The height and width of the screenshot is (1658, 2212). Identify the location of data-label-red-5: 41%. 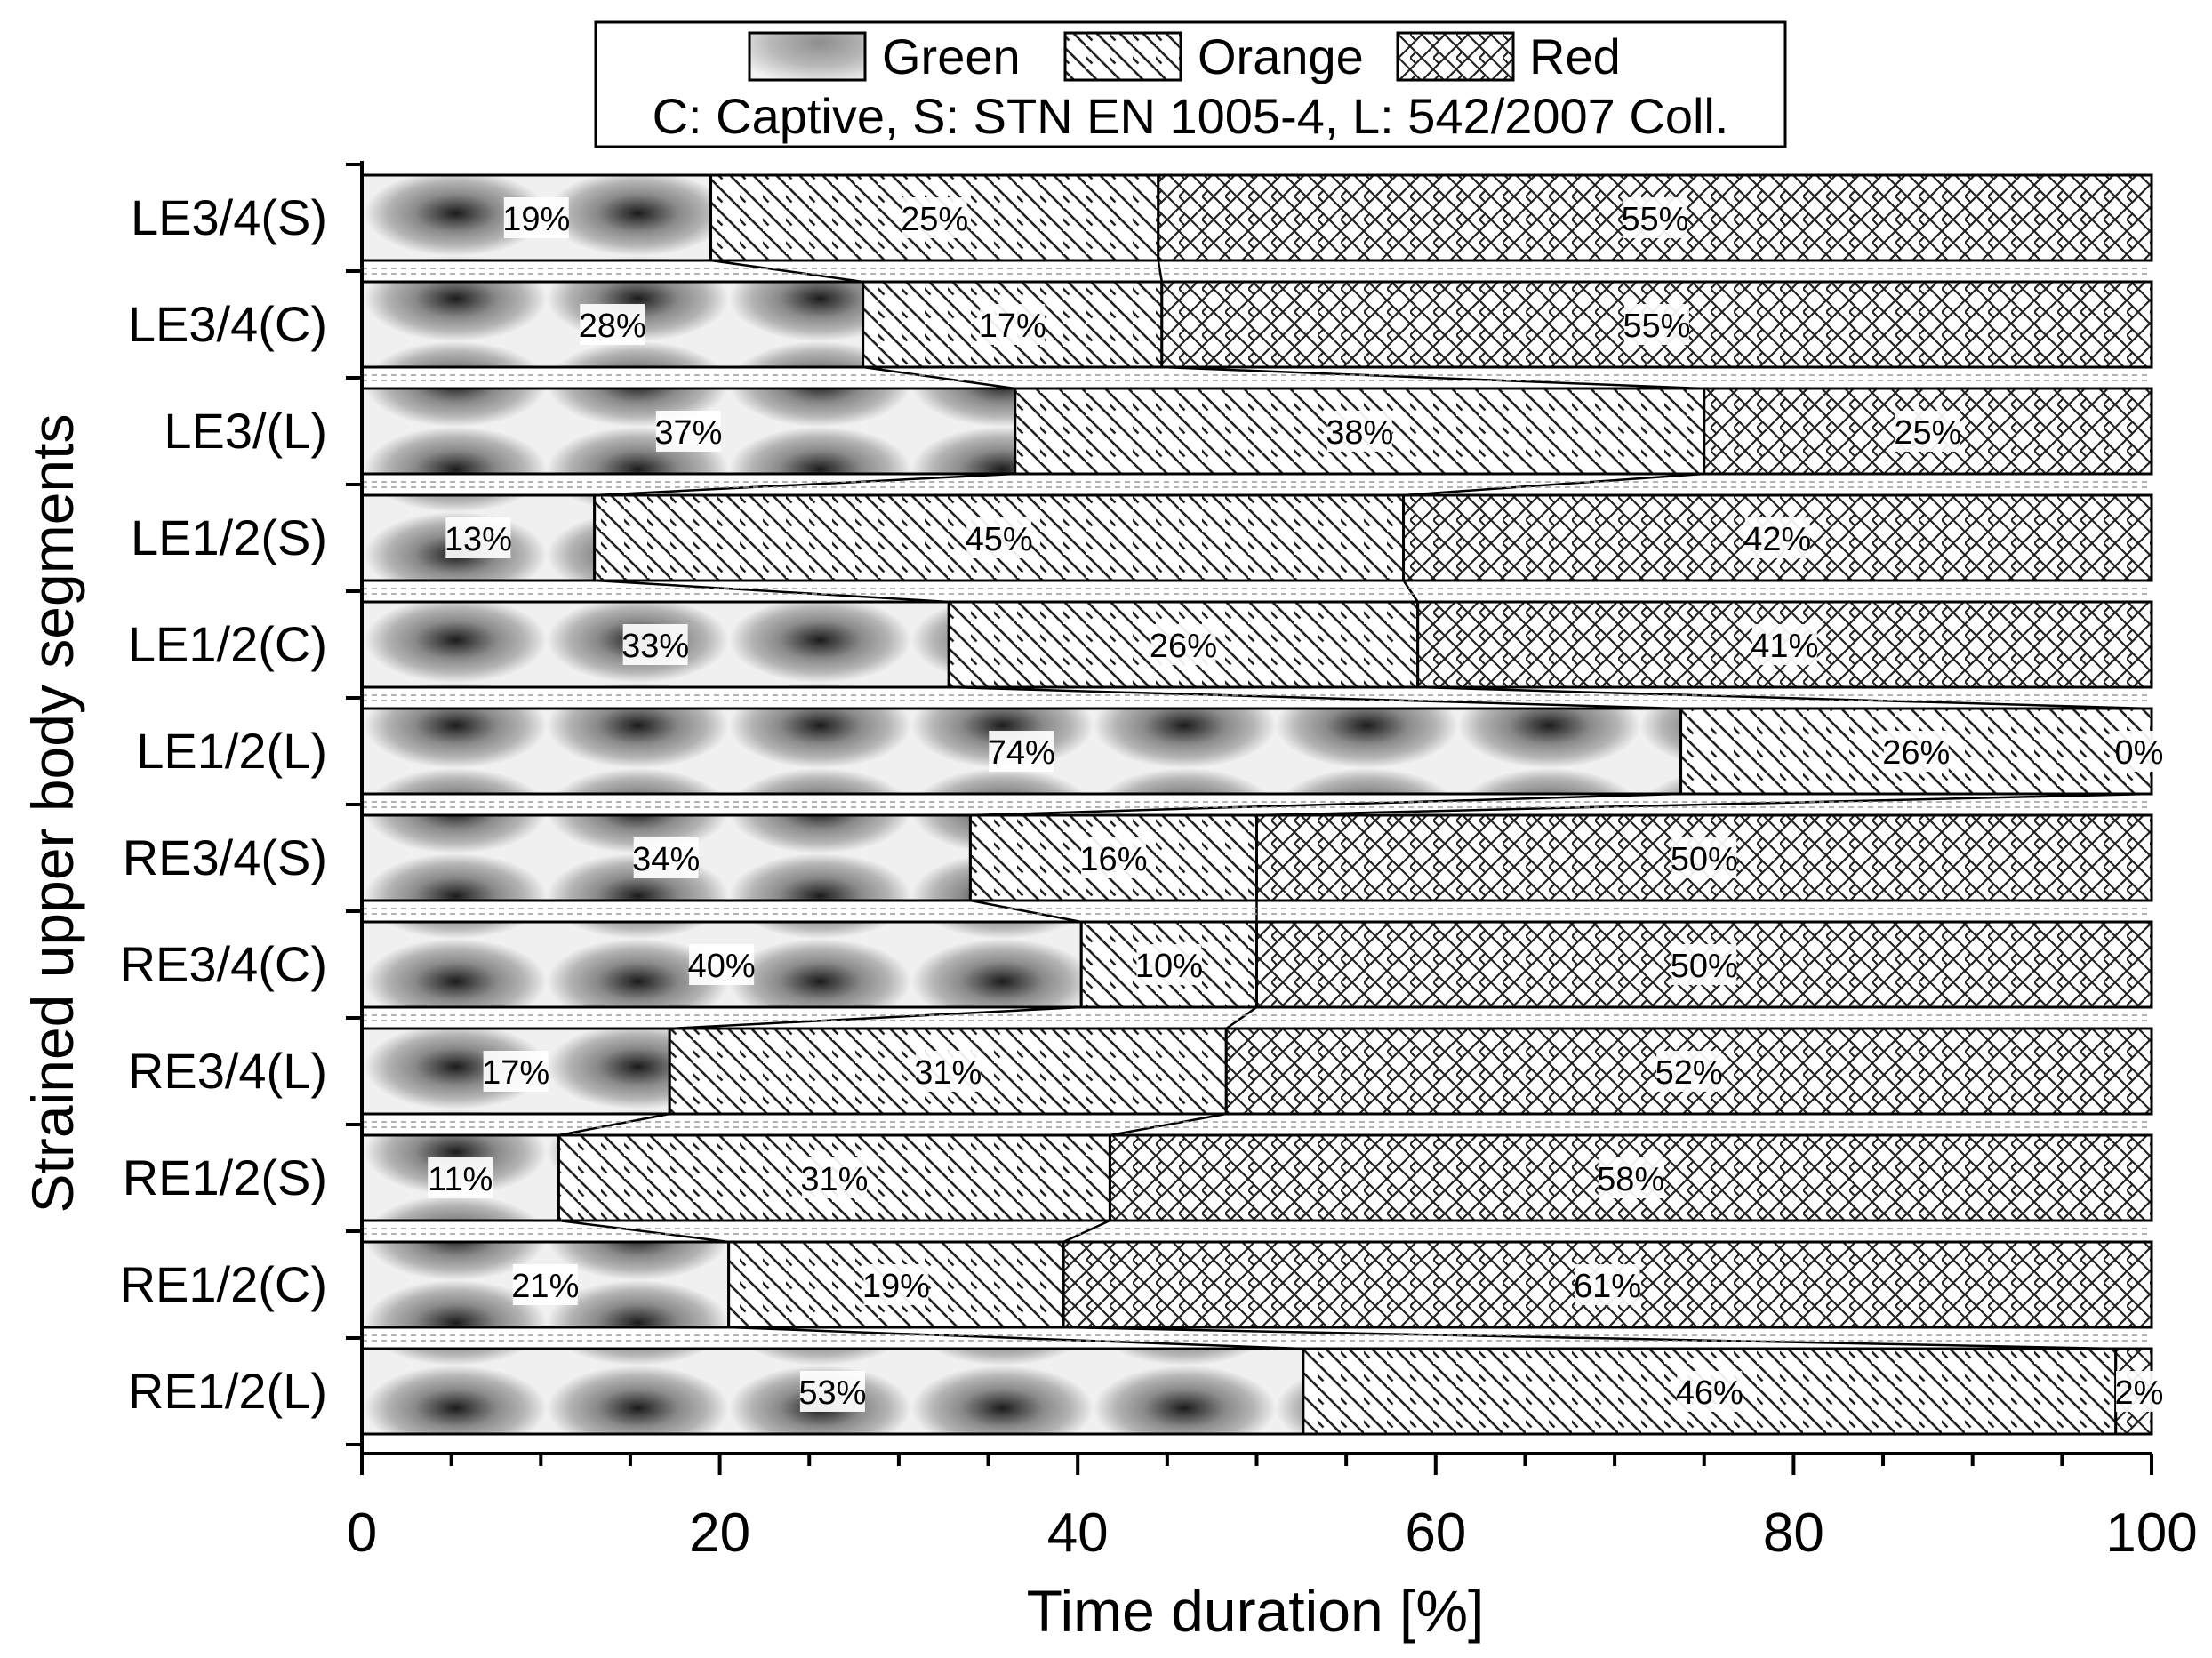
(1784, 646).